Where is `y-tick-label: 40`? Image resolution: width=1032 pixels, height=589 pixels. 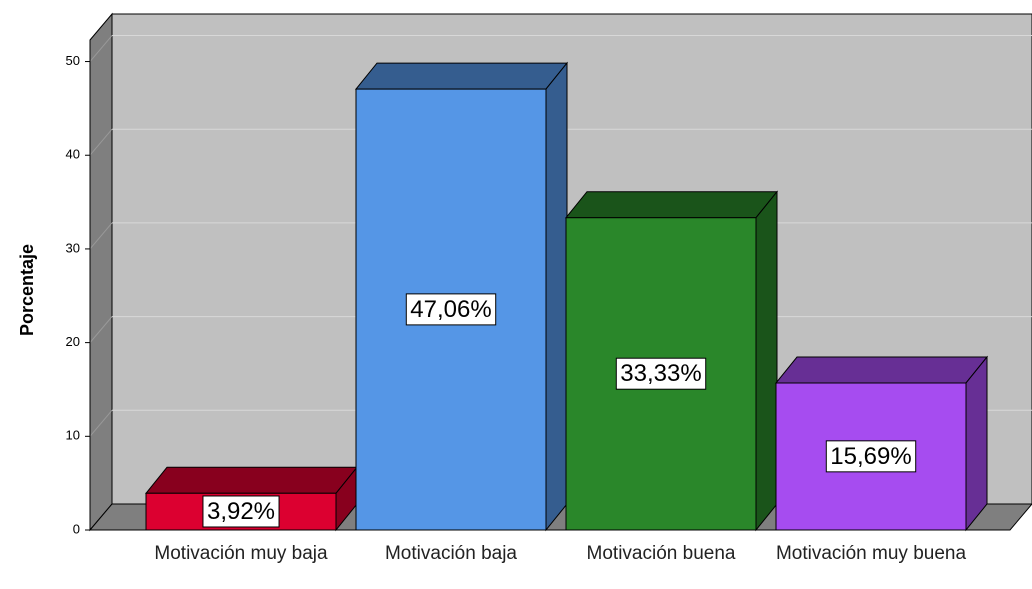 y-tick-label: 40 is located at coordinates (73, 154).